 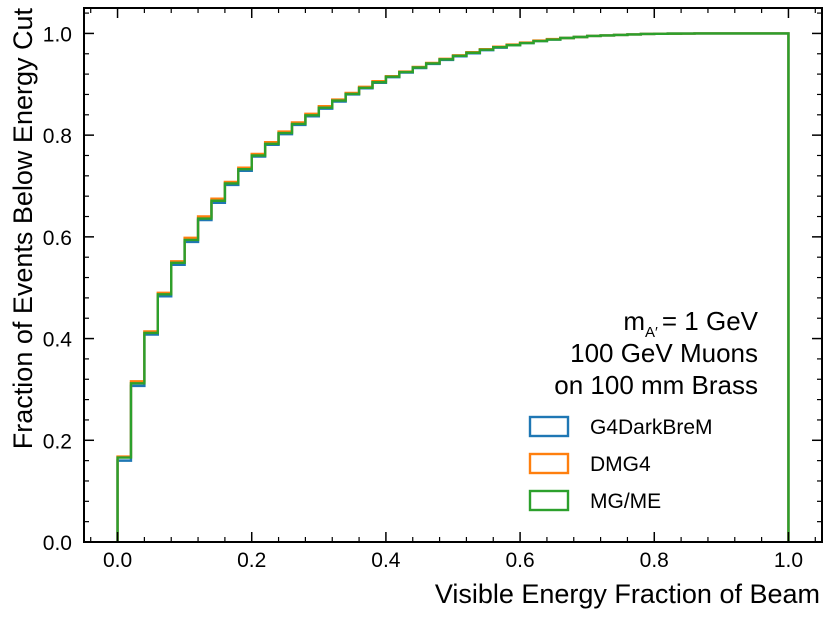 What do you see at coordinates (788, 560) in the screenshot?
I see `x-tick-label: 1.0` at bounding box center [788, 560].